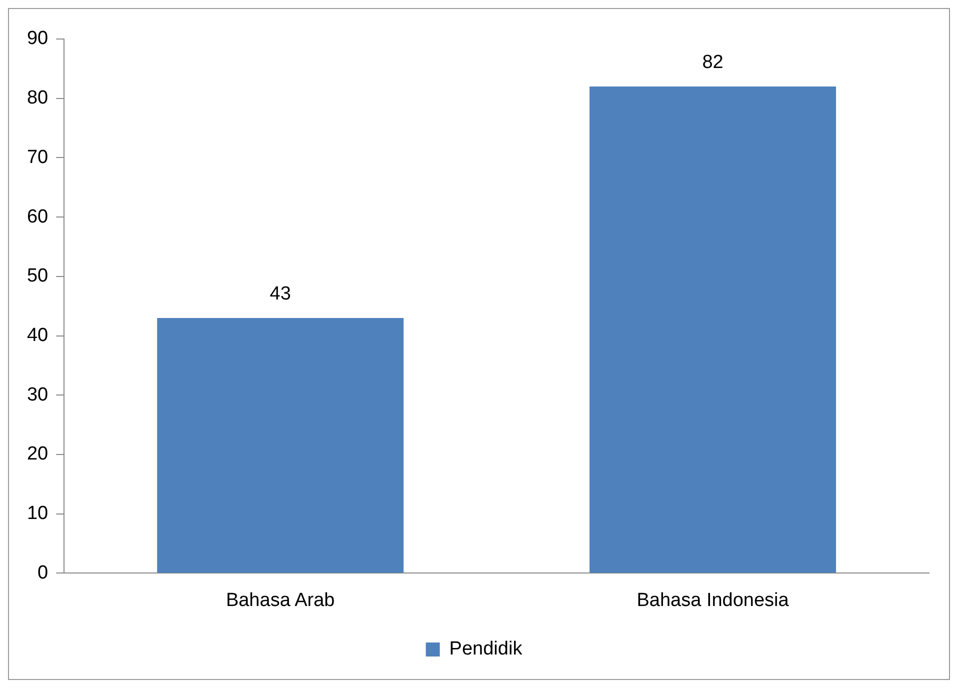 This screenshot has height=692, width=965. What do you see at coordinates (37, 454) in the screenshot?
I see `y-tick-label: 20` at bounding box center [37, 454].